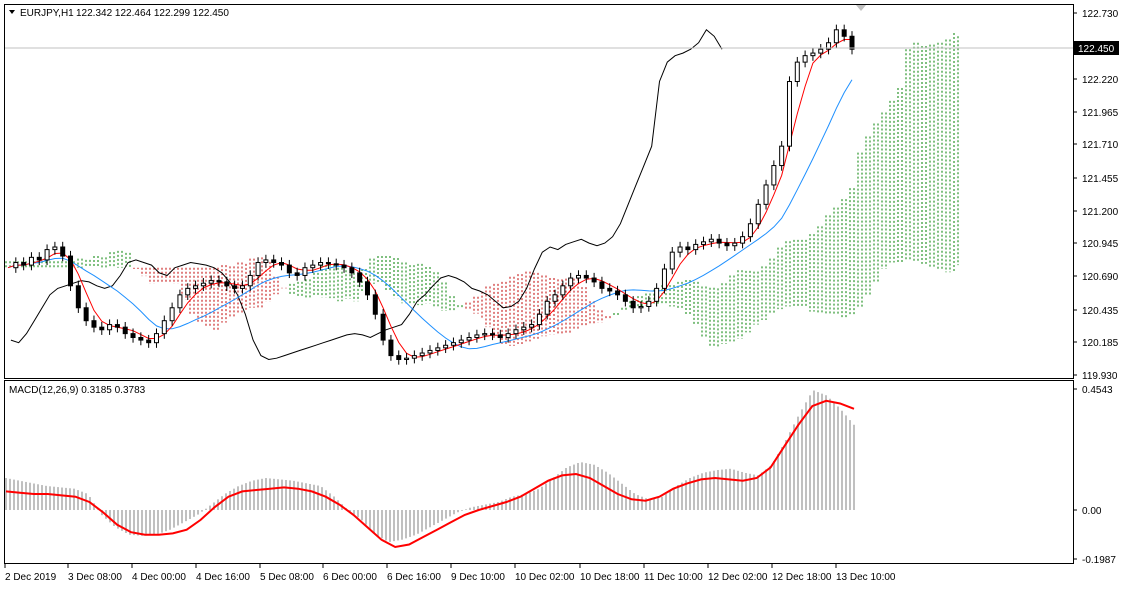 The height and width of the screenshot is (592, 1125). Describe the element at coordinates (1100, 376) in the screenshot. I see `price-tick-label: 119.930` at that location.